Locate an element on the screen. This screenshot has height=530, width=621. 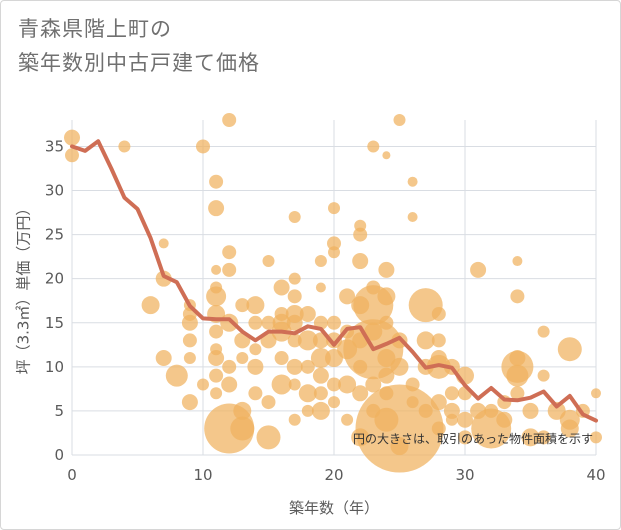
bubble-size-note: 円の大きさは、取引のあった物件面積を示す is located at coordinates (473, 438).